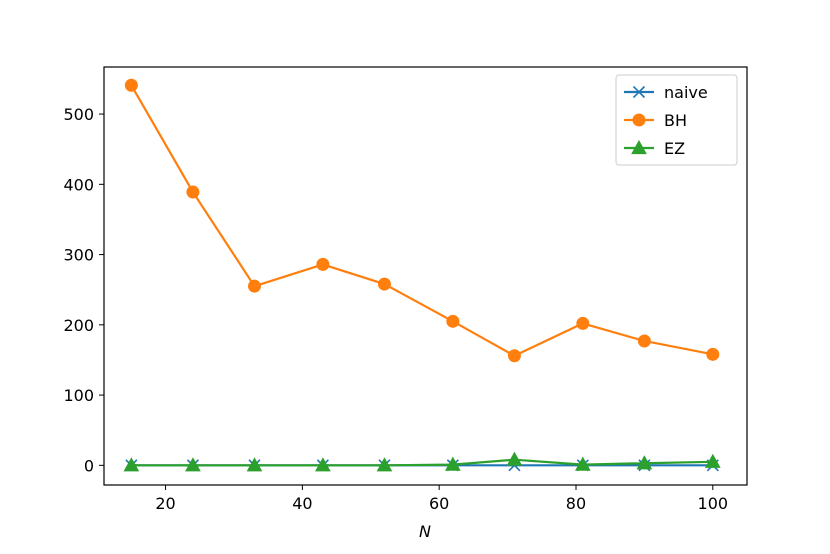 Image resolution: width=830 pixels, height=554 pixels. I want to click on series-line-EZ, so click(422, 462).